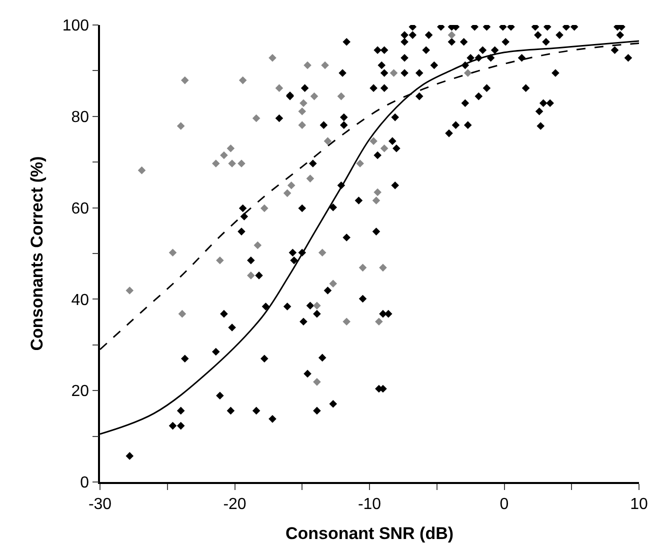  Describe the element at coordinates (370, 504) in the screenshot. I see `x-tick-label: -10` at that location.